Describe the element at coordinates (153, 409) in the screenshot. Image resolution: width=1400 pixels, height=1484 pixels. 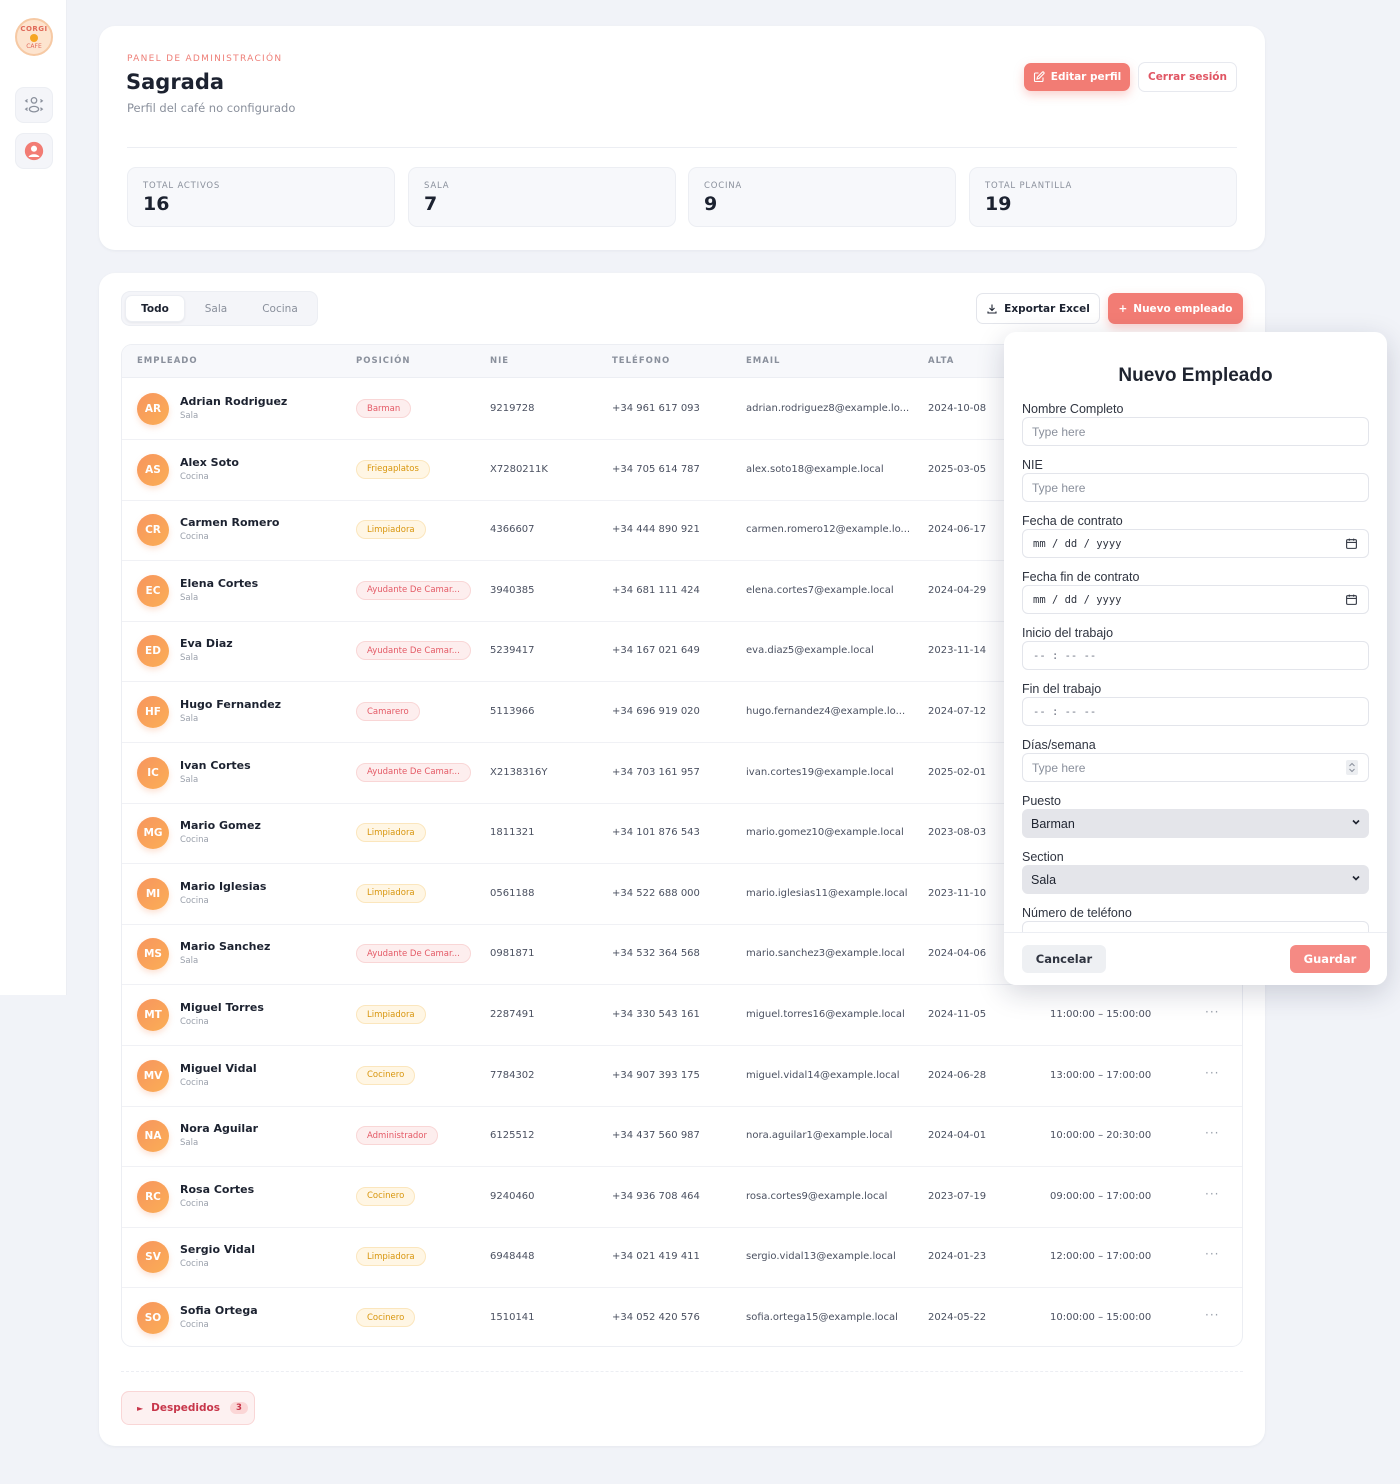
I see `avatar: AR` at that location.